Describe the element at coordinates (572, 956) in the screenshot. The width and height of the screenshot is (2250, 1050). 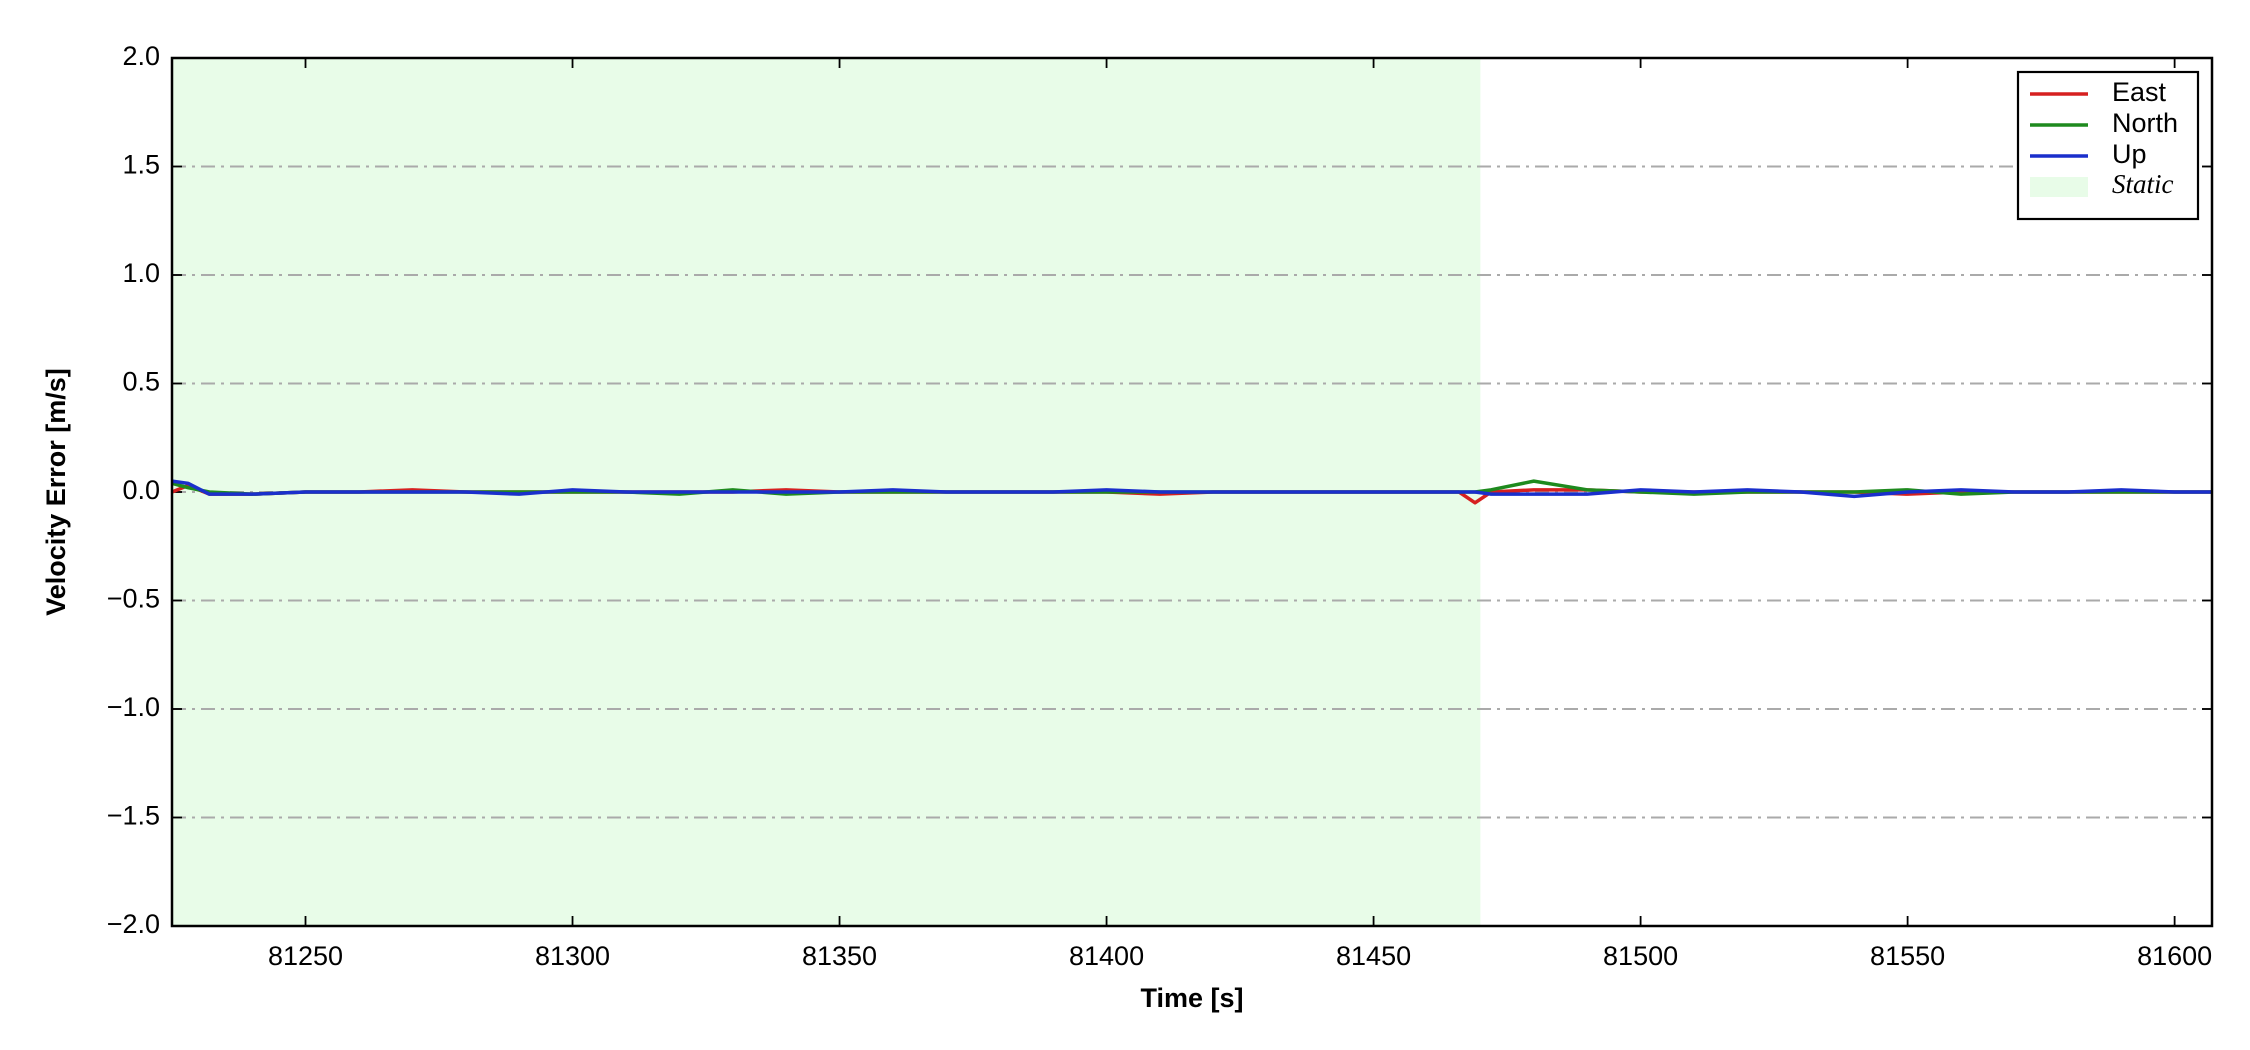
I see `x-tick-label: 81300` at that location.